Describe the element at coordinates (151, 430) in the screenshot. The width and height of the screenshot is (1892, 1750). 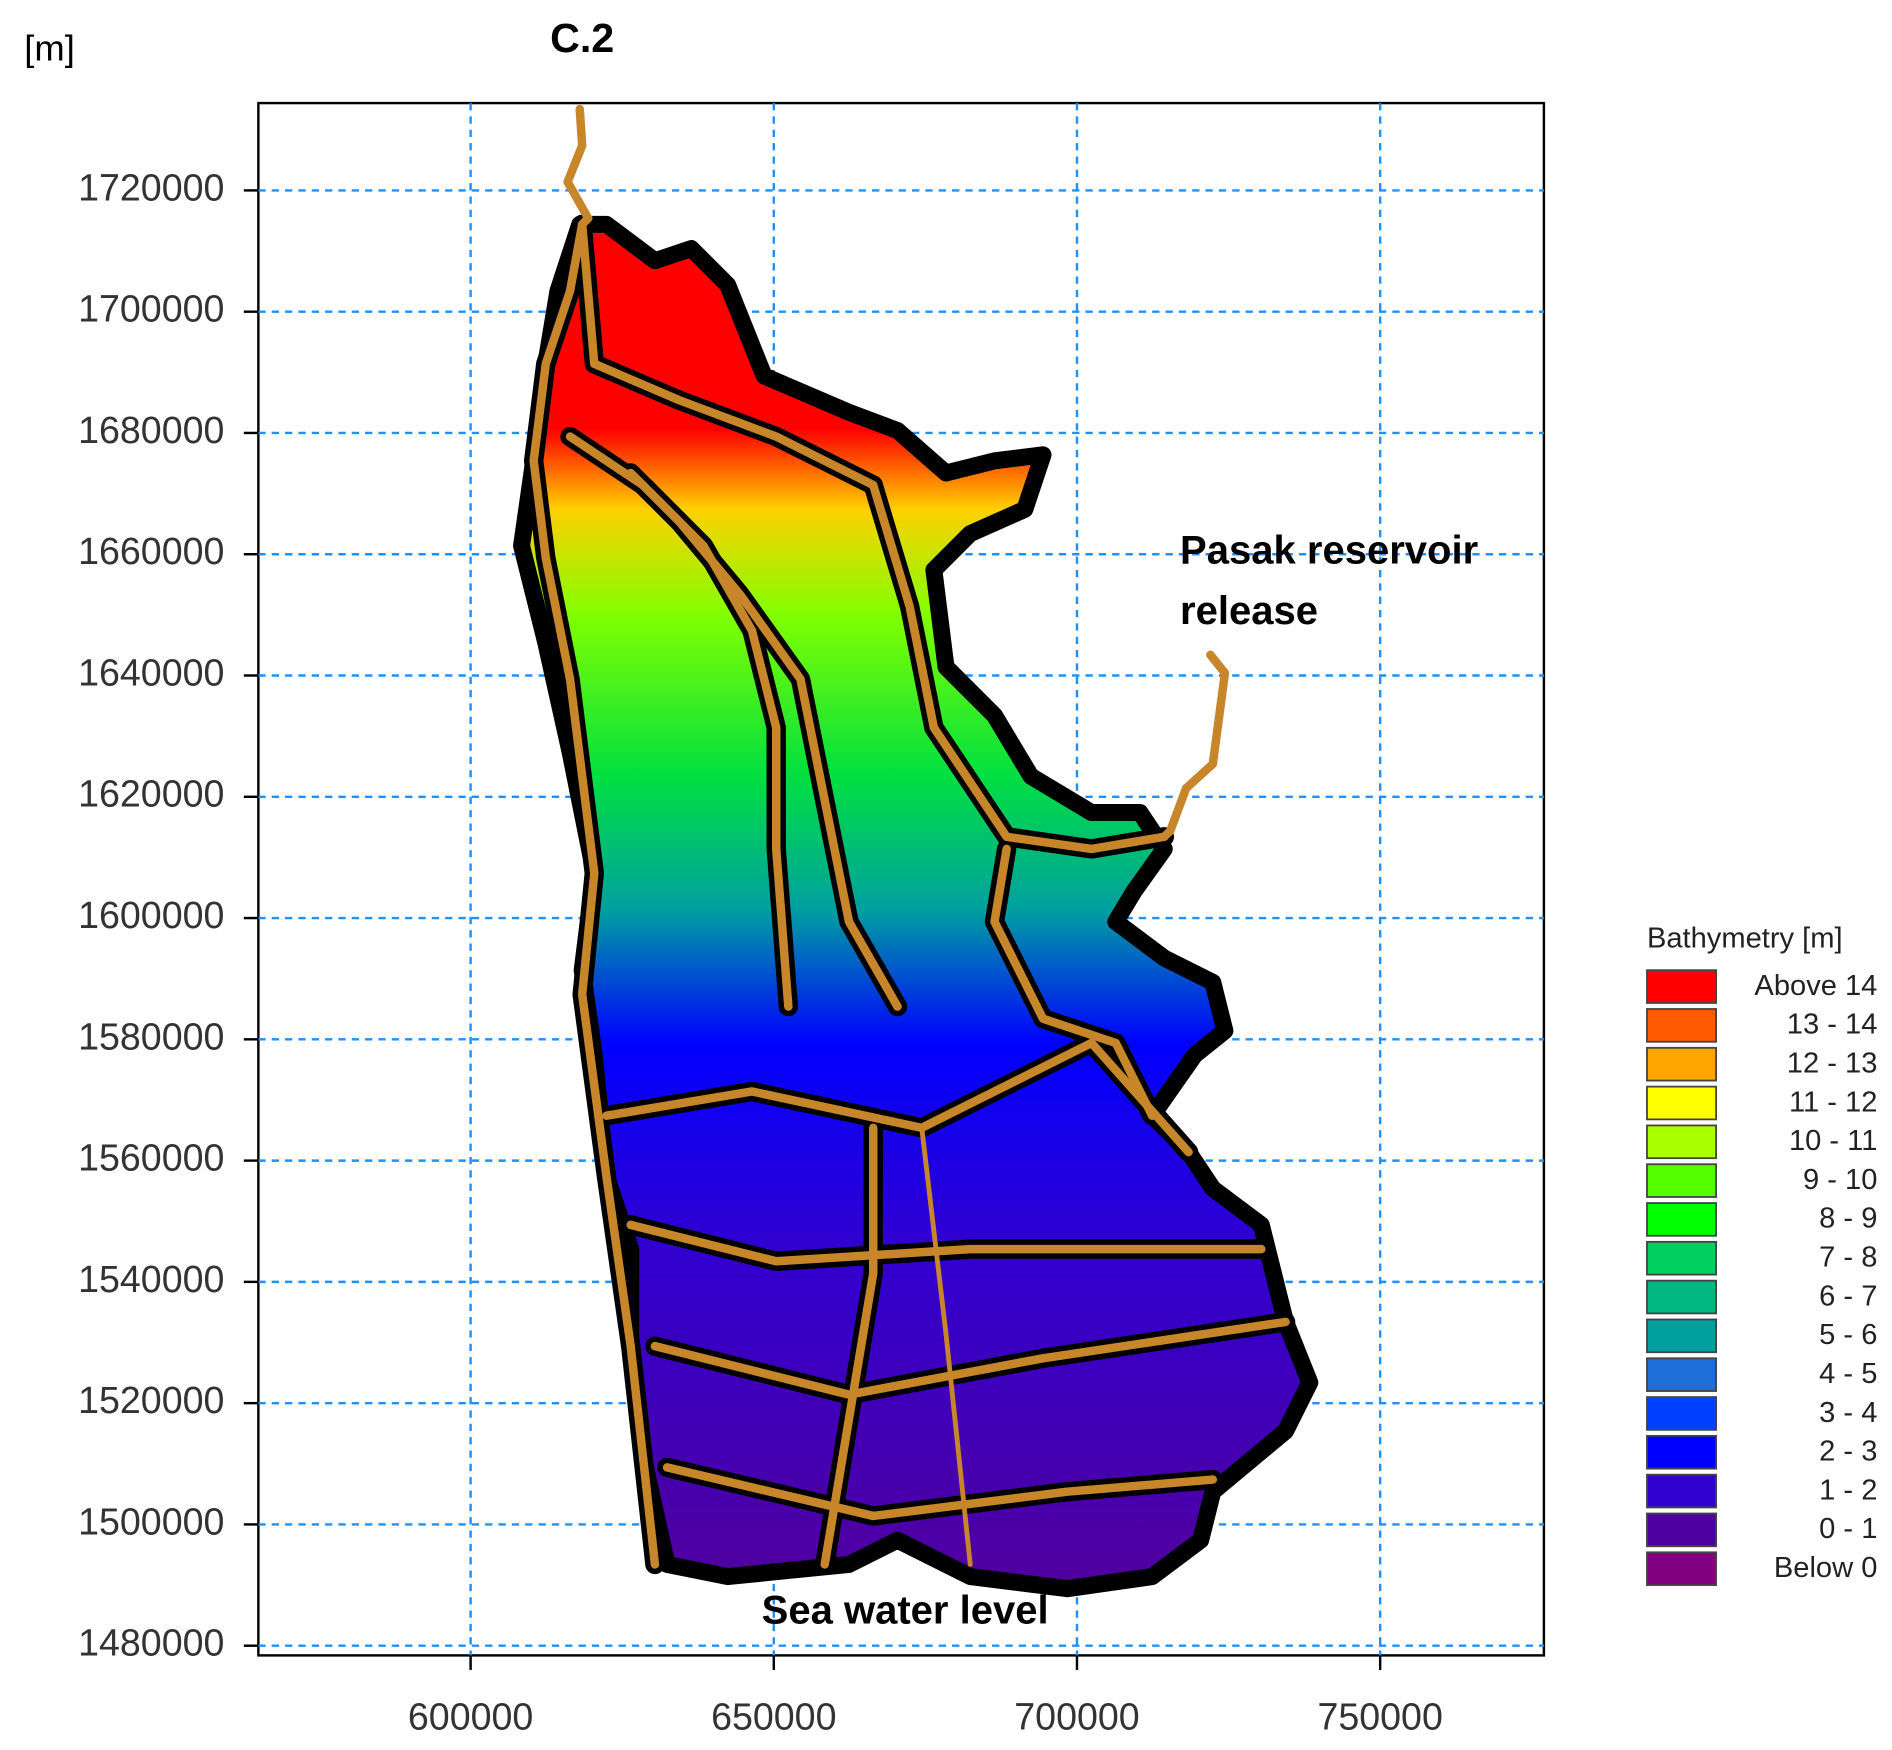
I see `y-tick-label: 1680000` at that location.